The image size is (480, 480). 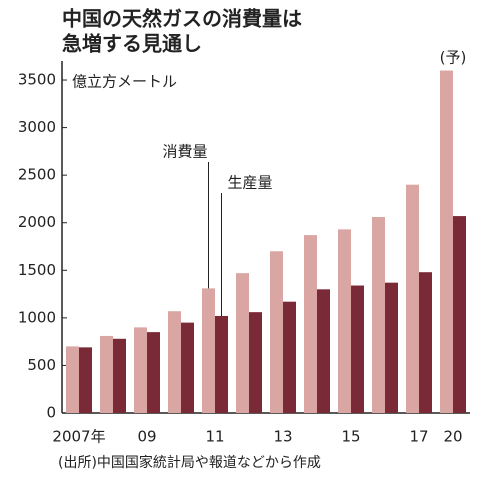 I want to click on y-tick-label: 2000, so click(x=37, y=222).